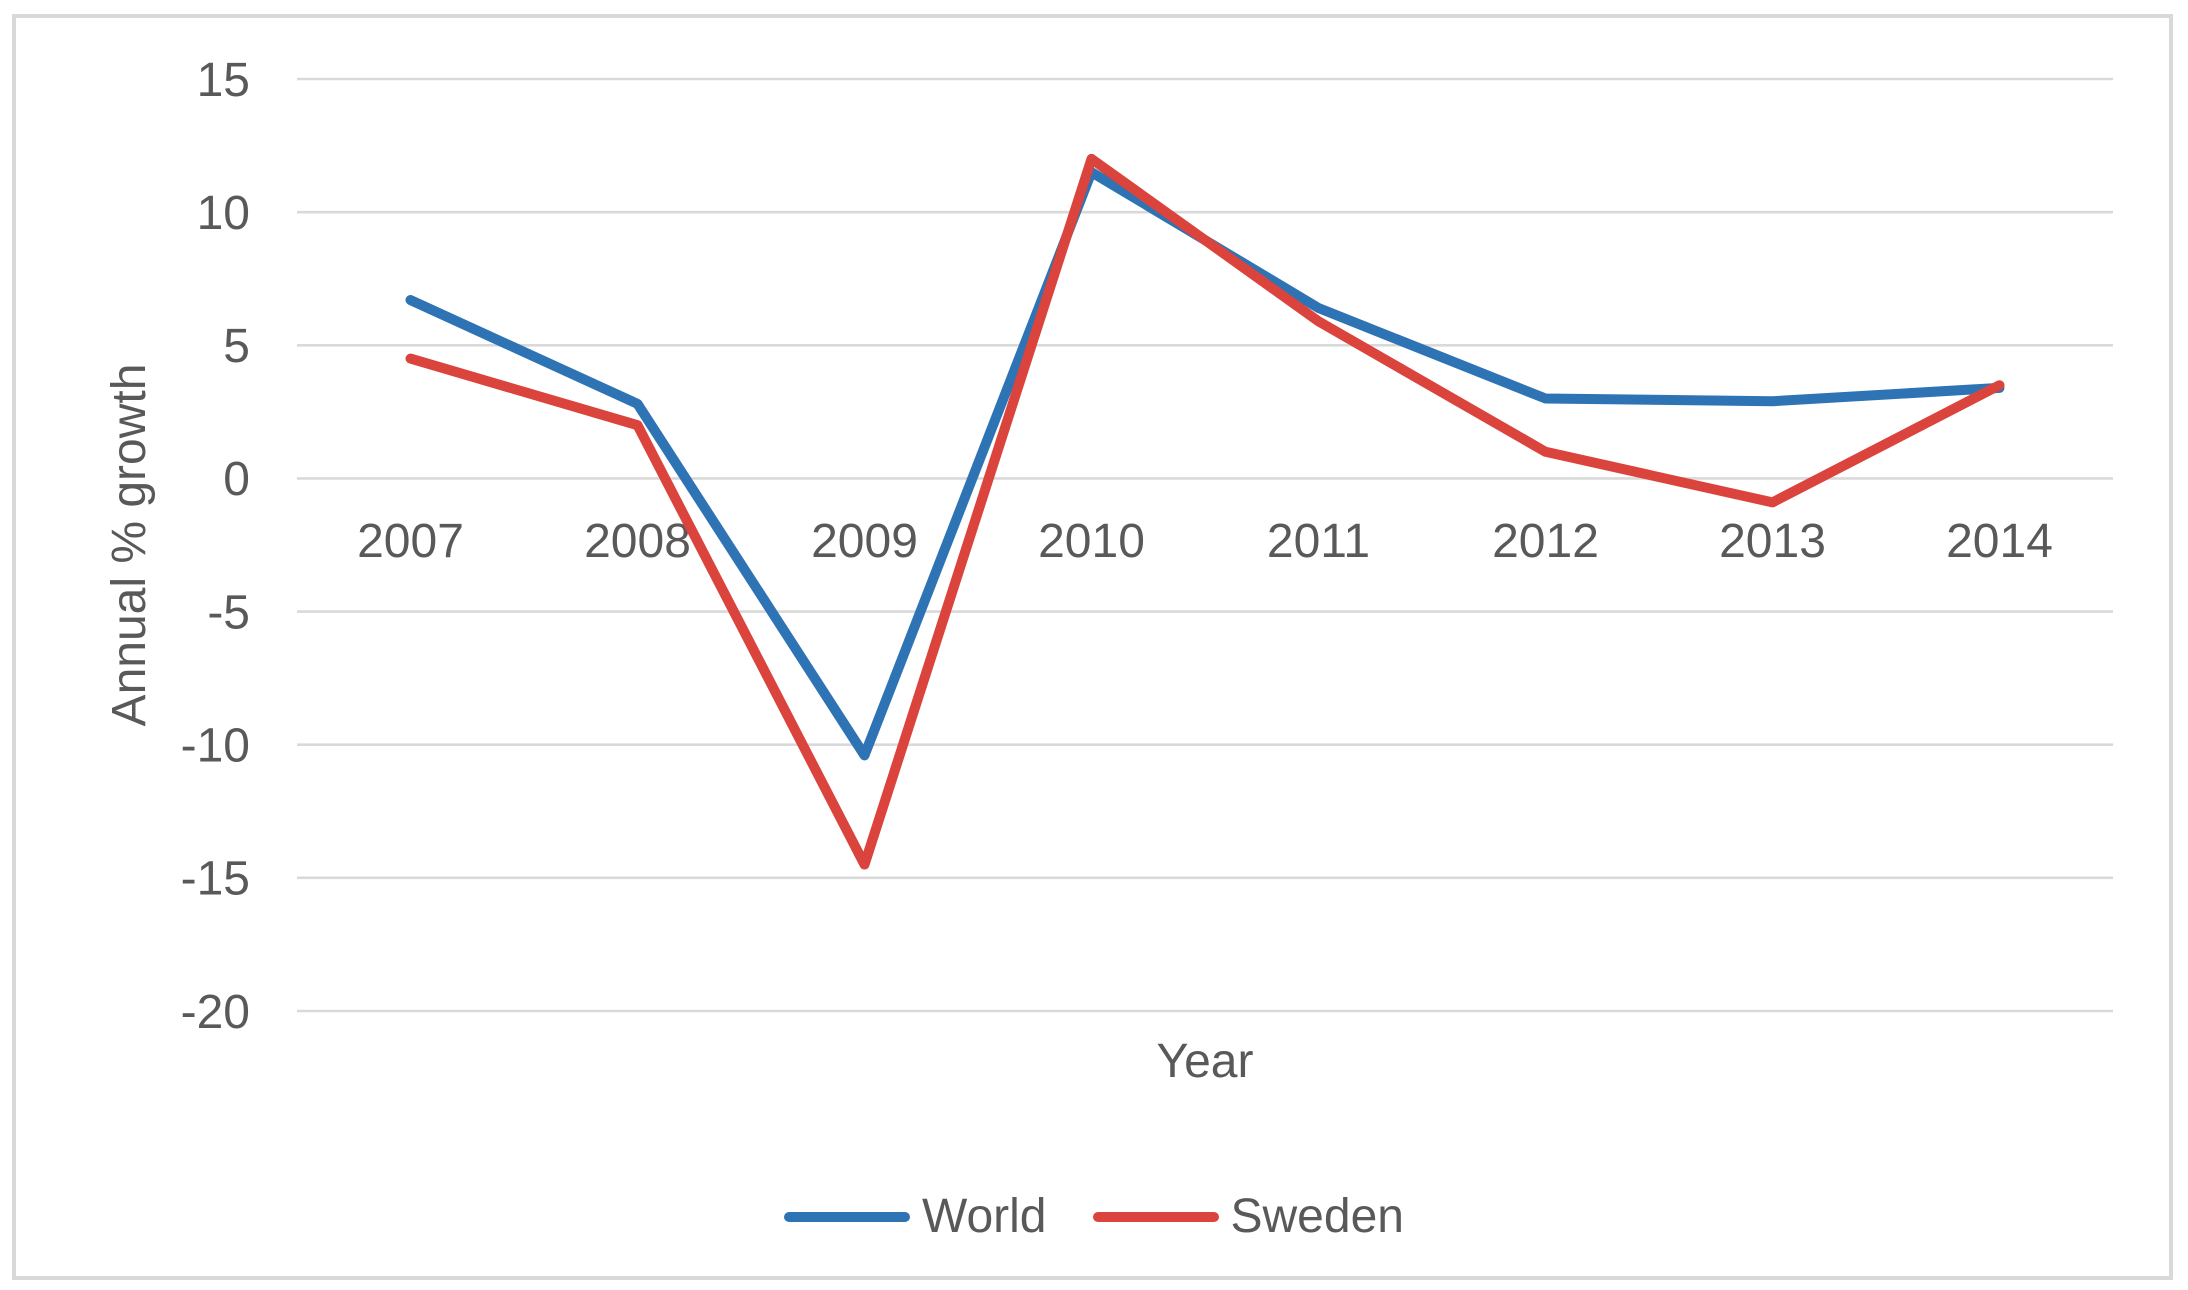 This screenshot has height=1290, width=2188. I want to click on y-tick-label: 5, so click(236, 346).